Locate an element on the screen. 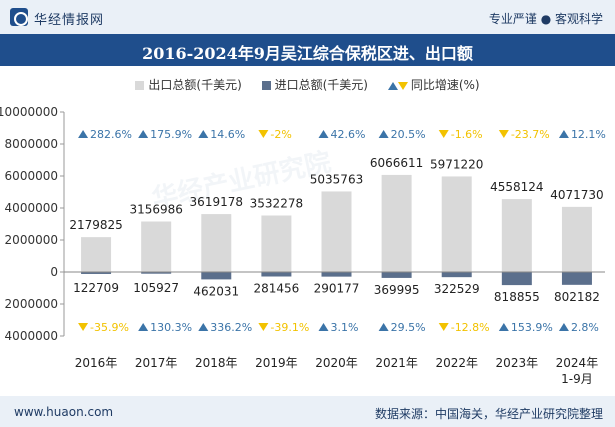 This screenshot has width=615, height=427. x-tick-label: 2018年 is located at coordinates (216, 363).